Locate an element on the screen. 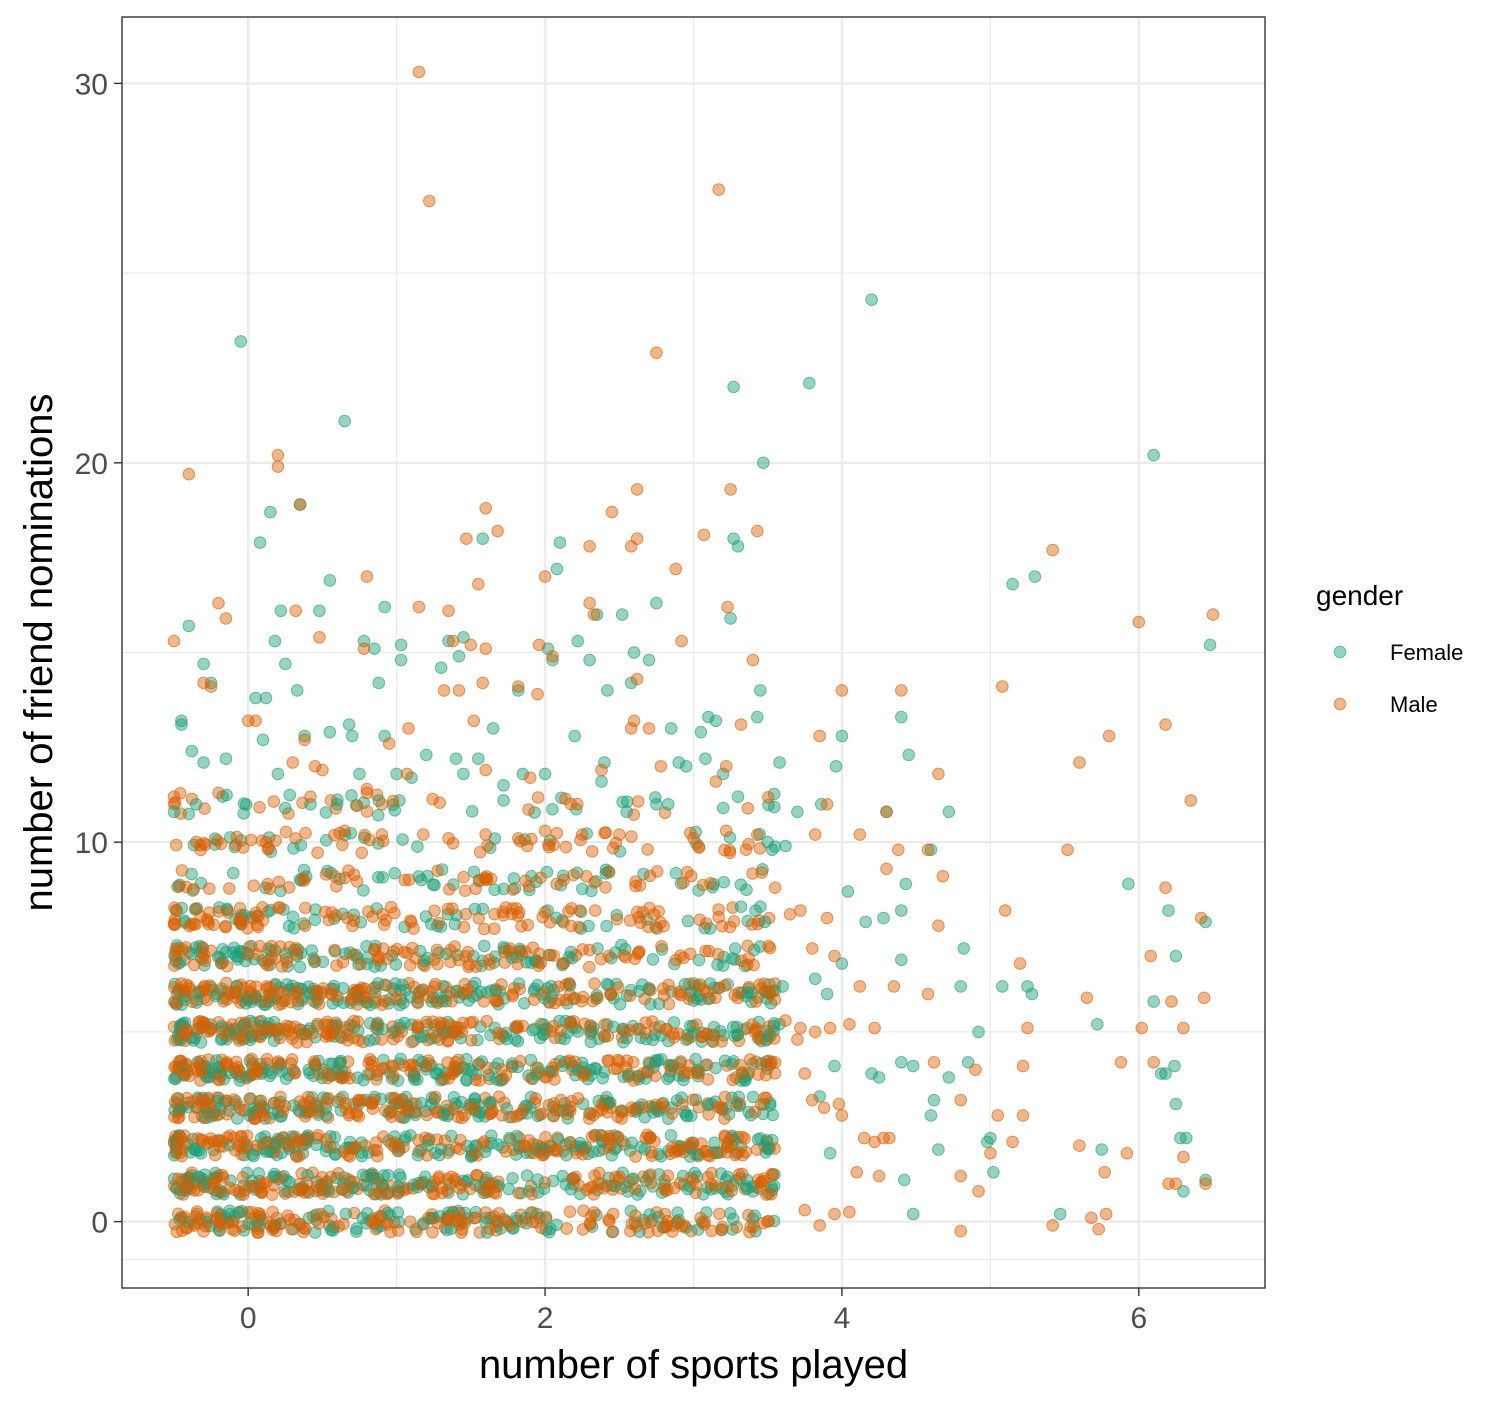 The width and height of the screenshot is (1512, 1404). legend-title: gender is located at coordinates (1359, 595).